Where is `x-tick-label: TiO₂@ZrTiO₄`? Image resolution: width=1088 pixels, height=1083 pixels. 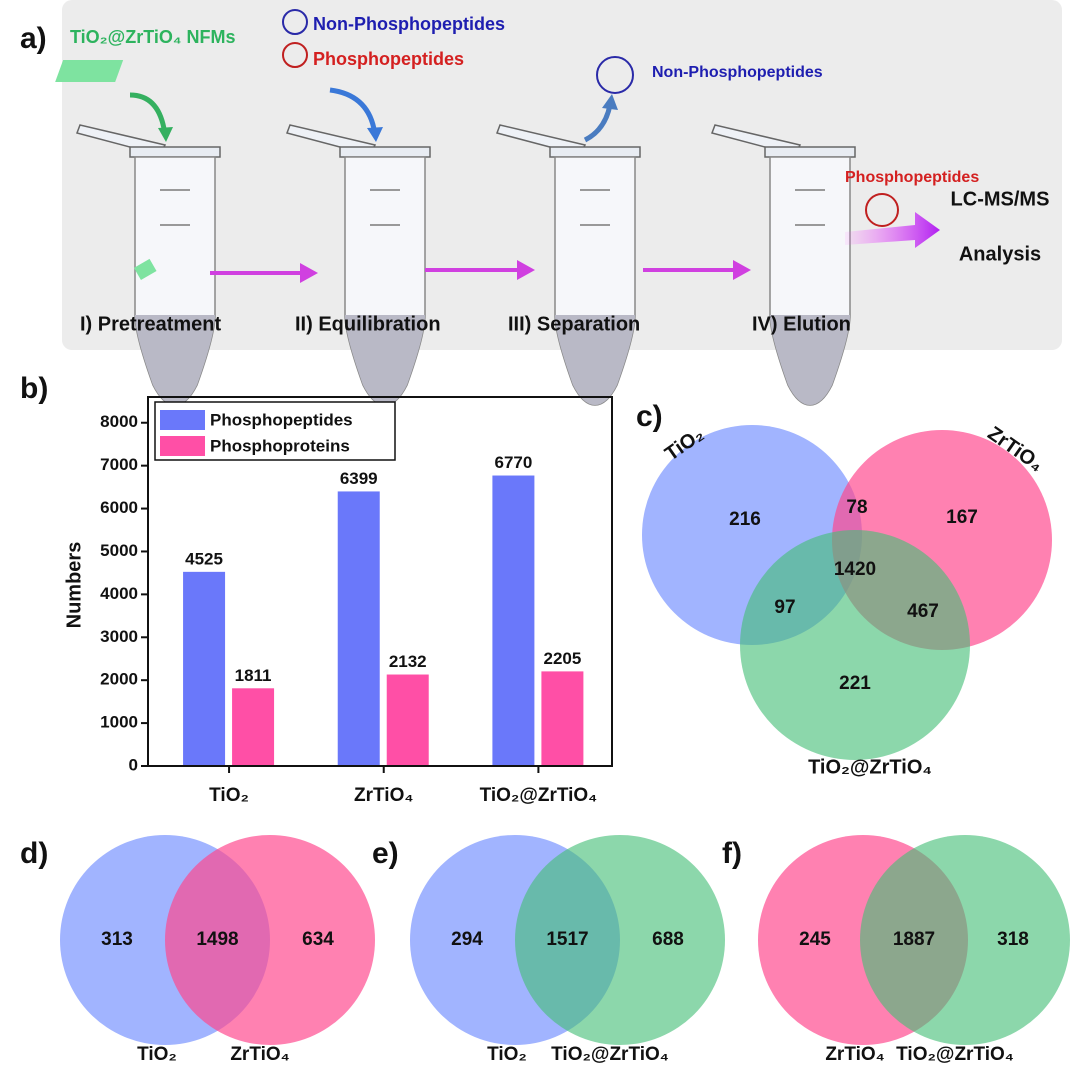 x-tick-label: TiO₂@ZrTiO₄ is located at coordinates (539, 795).